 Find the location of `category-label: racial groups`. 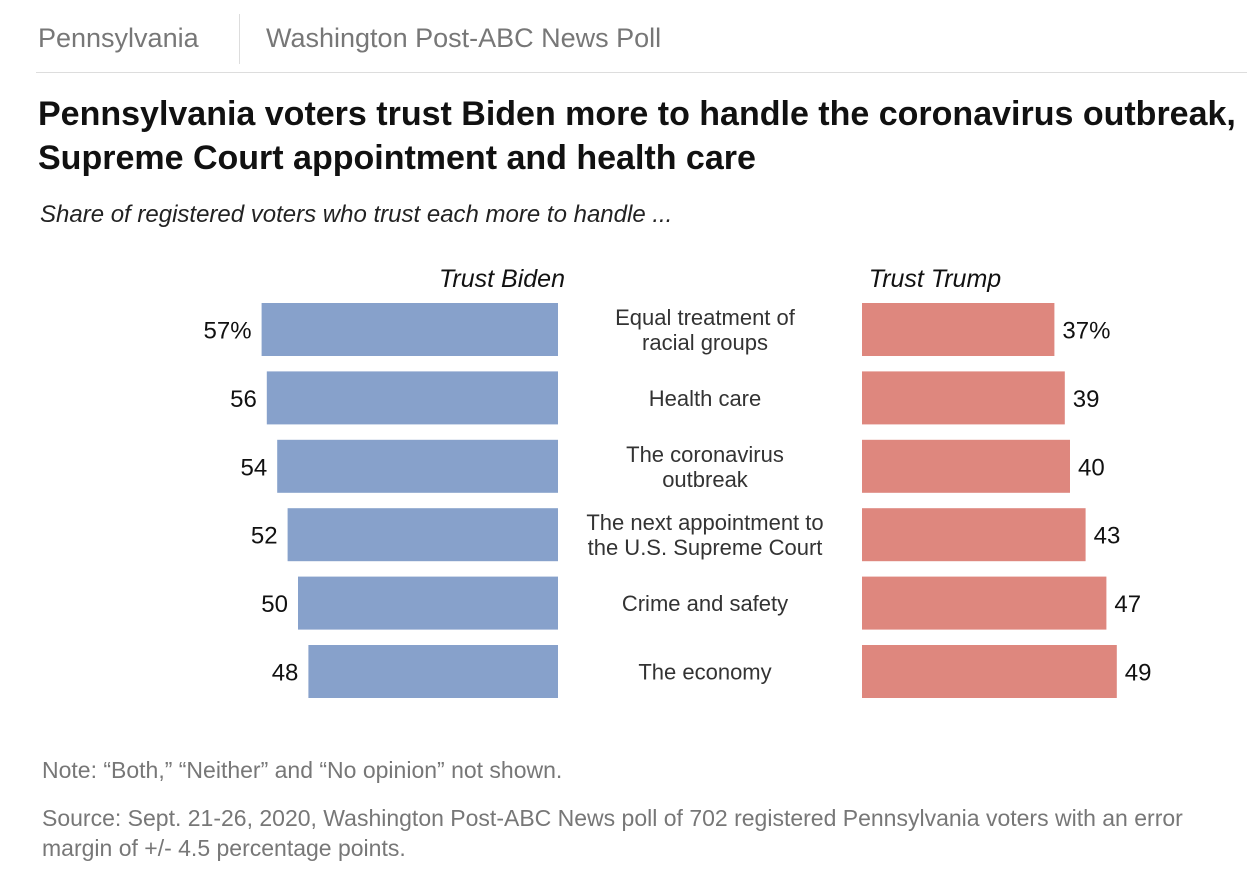

category-label: racial groups is located at coordinates (705, 342).